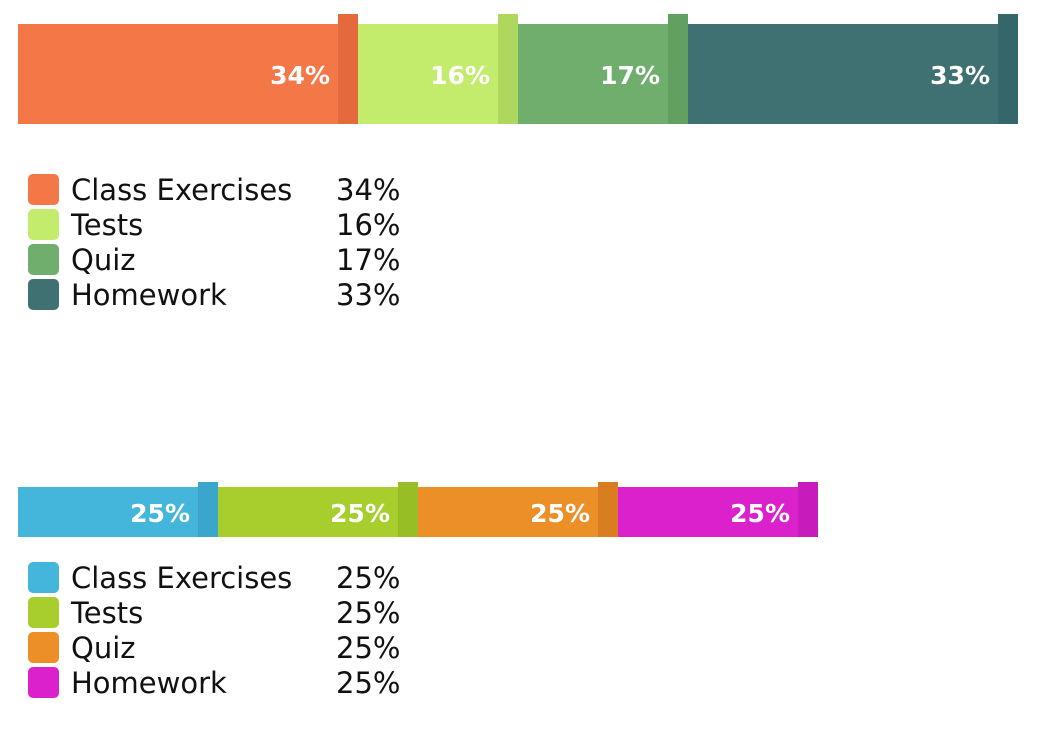 This screenshot has width=1054, height=740. What do you see at coordinates (300, 75) in the screenshot?
I see `bar-value-label-class-exercises: 34%` at bounding box center [300, 75].